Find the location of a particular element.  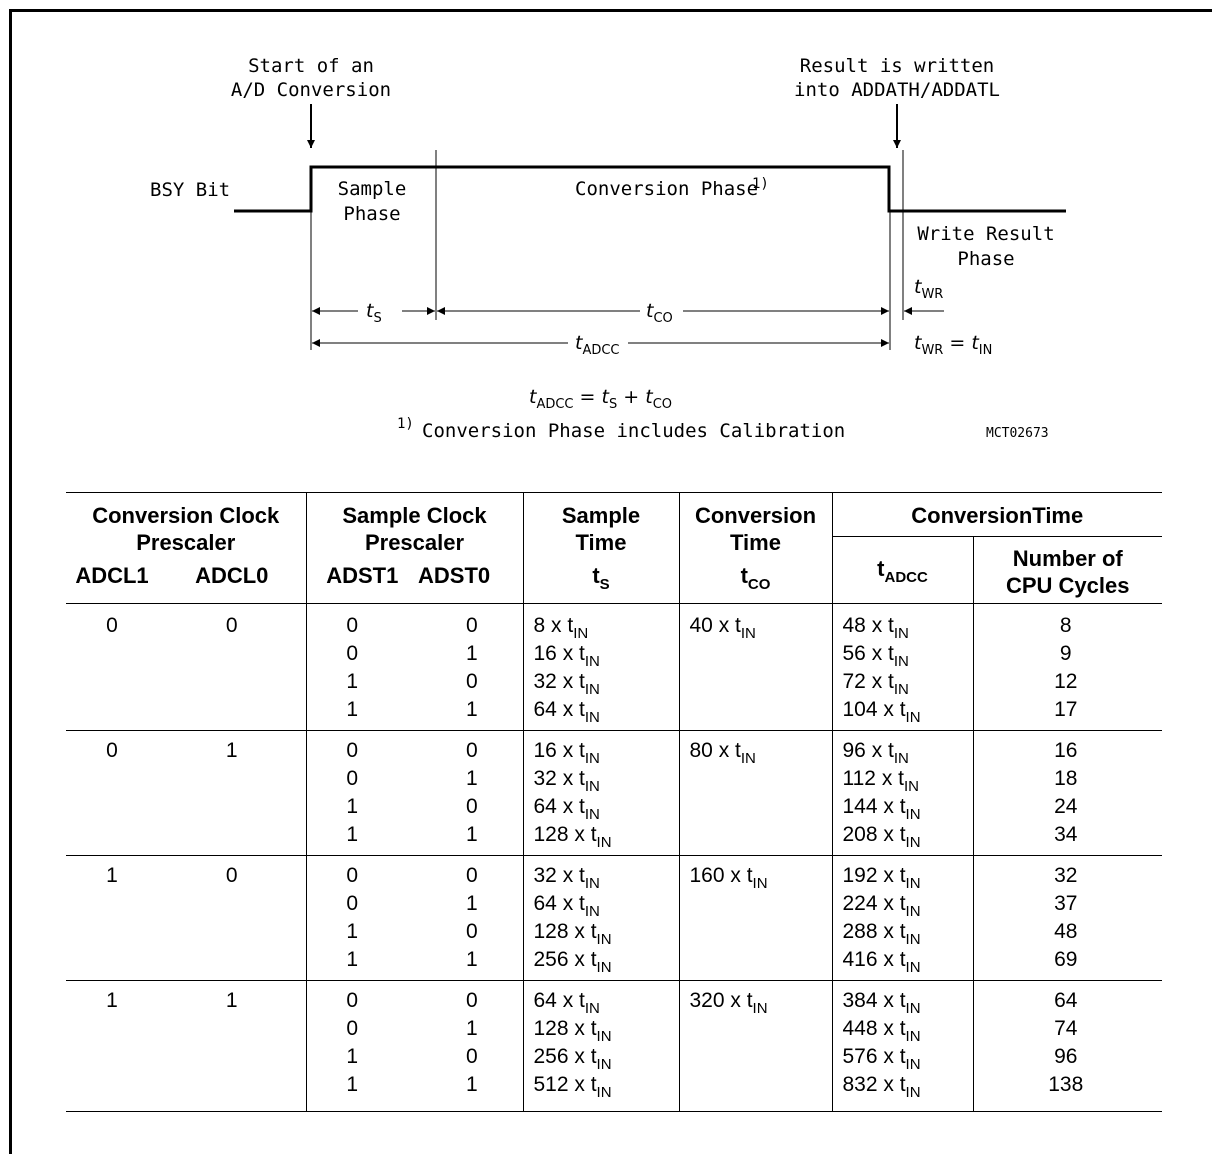

tadcc-value: 104 x tIN is located at coordinates (881, 712).